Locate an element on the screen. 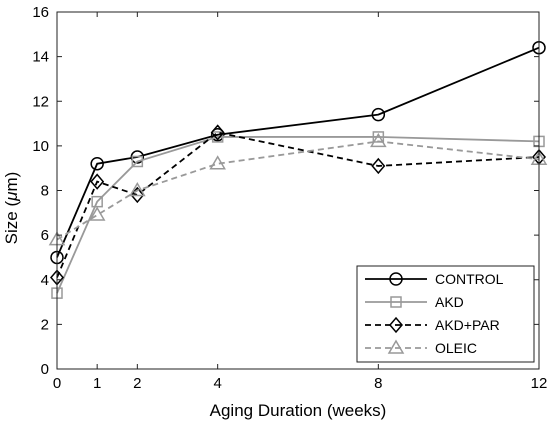  x-tick-label: 8 is located at coordinates (378, 383).